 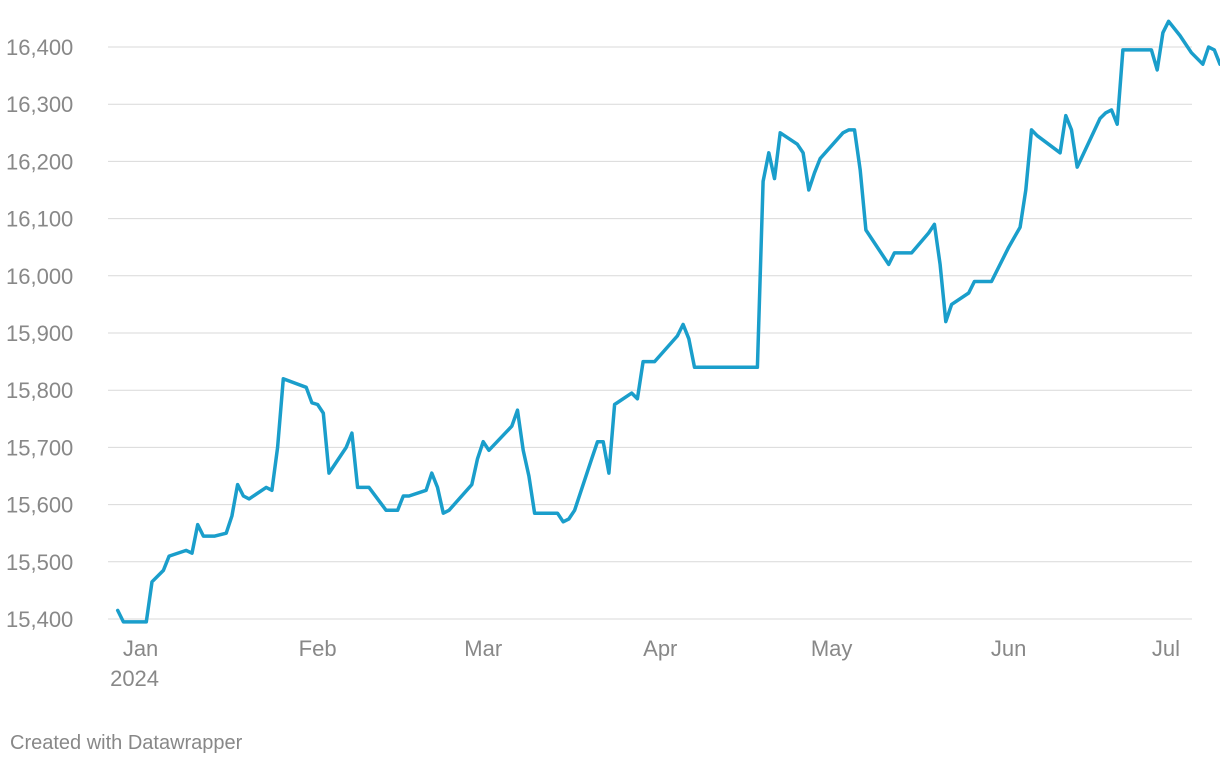 What do you see at coordinates (483, 648) in the screenshot?
I see `x-tick-label: Mar` at bounding box center [483, 648].